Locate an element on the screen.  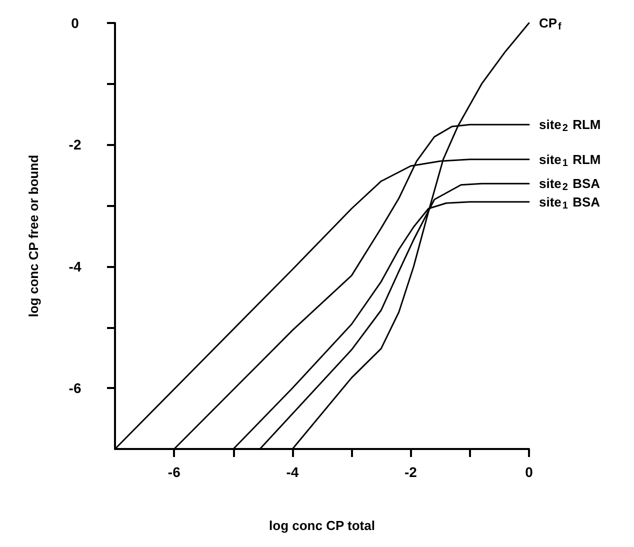
x-tick-label: -6 is located at coordinates (174, 472).